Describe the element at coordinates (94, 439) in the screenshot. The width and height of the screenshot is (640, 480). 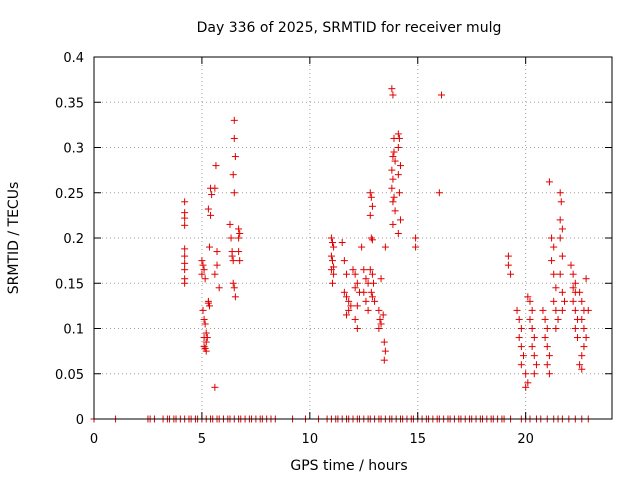
I see `x-tick-label: 0` at that location.